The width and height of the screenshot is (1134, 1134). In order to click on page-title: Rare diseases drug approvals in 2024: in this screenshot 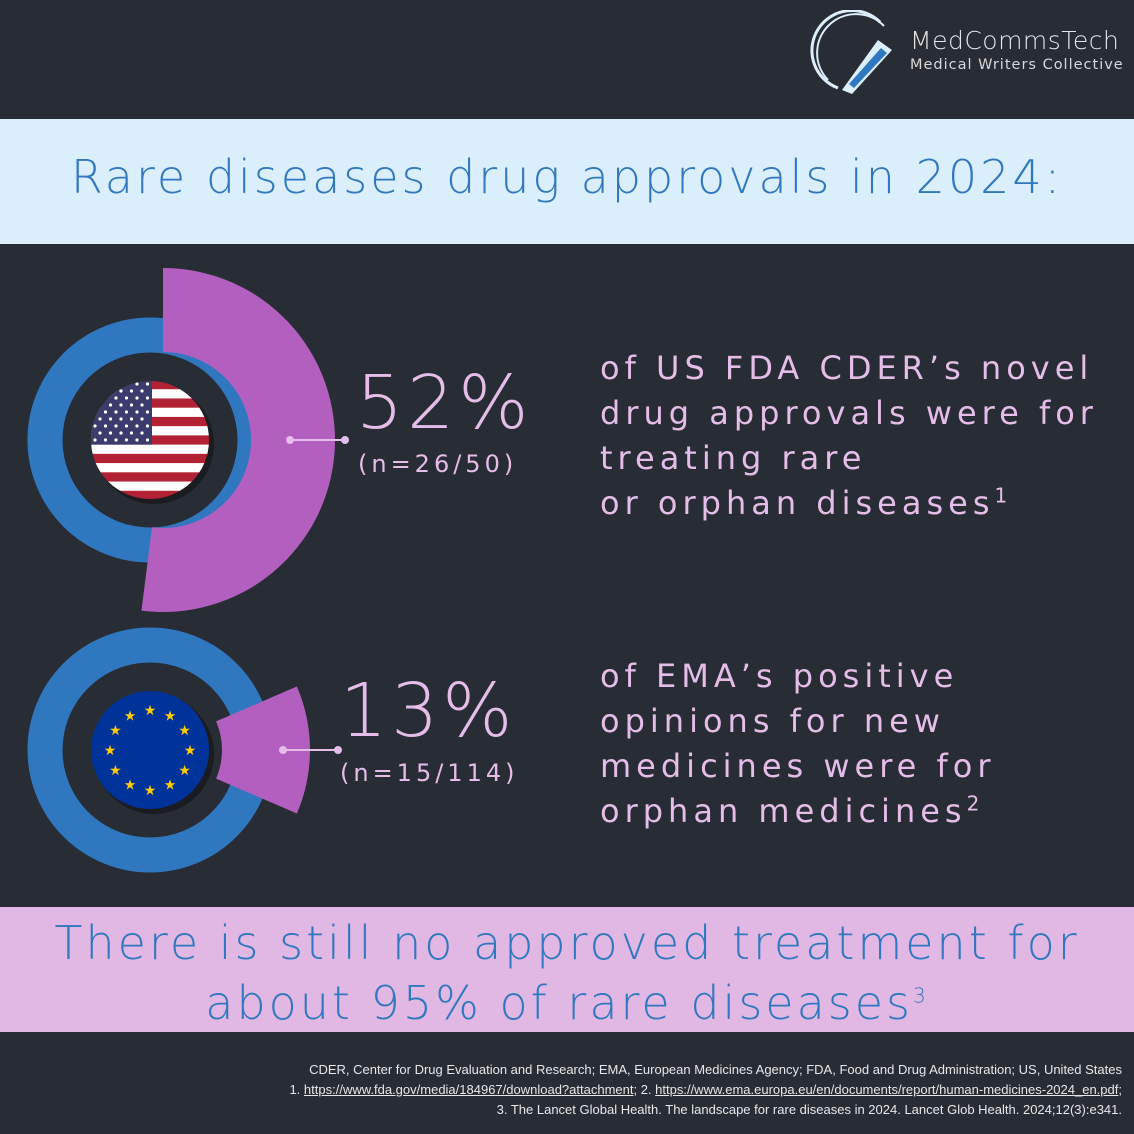, I will do `click(567, 177)`.